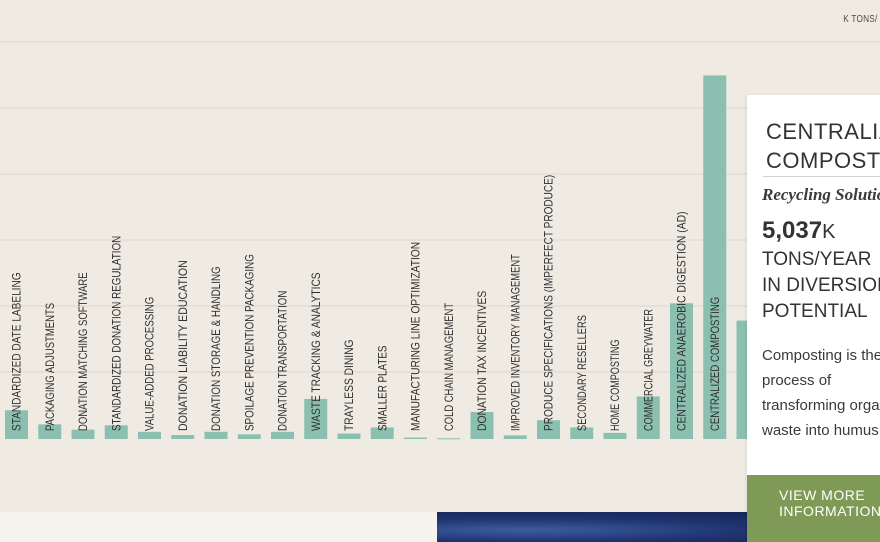 Image resolution: width=880 pixels, height=542 pixels. I want to click on bar-label: IMPROVED INVENTORY MANAGEMENT, so click(515, 342).